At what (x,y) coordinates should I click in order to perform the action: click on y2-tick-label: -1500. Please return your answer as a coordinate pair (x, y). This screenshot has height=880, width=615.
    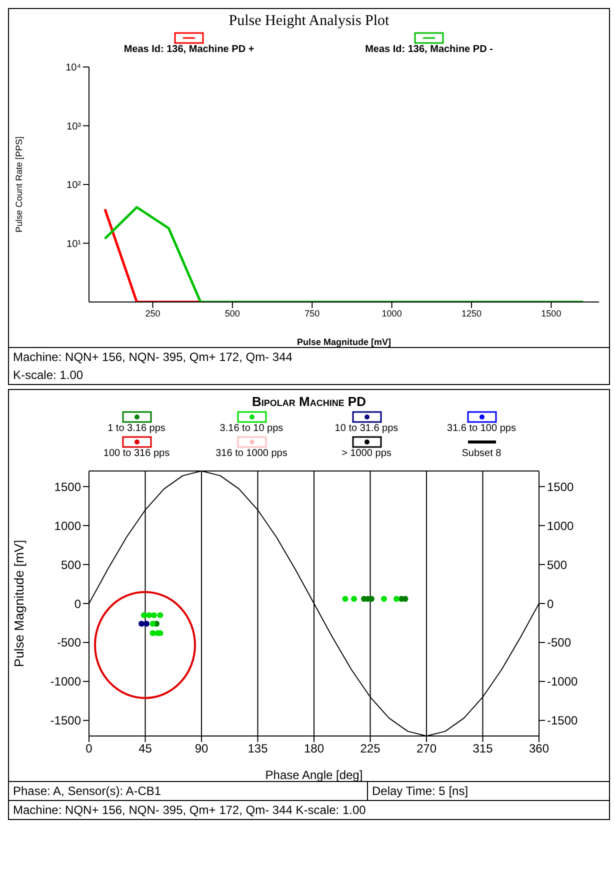
    Looking at the image, I should click on (562, 721).